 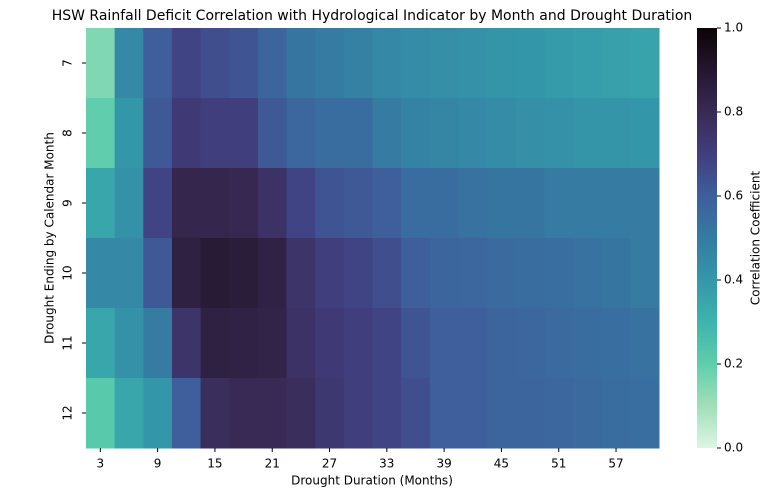 What do you see at coordinates (501, 464) in the screenshot?
I see `x-tick-label: 45` at bounding box center [501, 464].